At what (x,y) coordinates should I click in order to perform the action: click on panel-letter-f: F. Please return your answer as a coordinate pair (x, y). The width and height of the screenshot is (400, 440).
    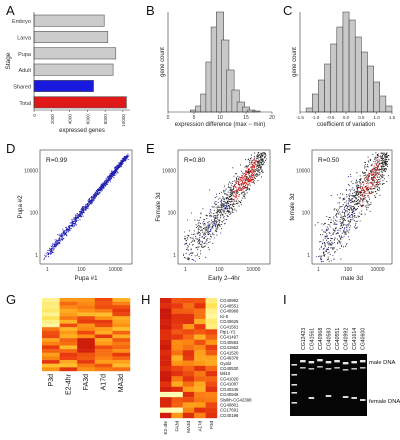
    Looking at the image, I should click on (287, 148).